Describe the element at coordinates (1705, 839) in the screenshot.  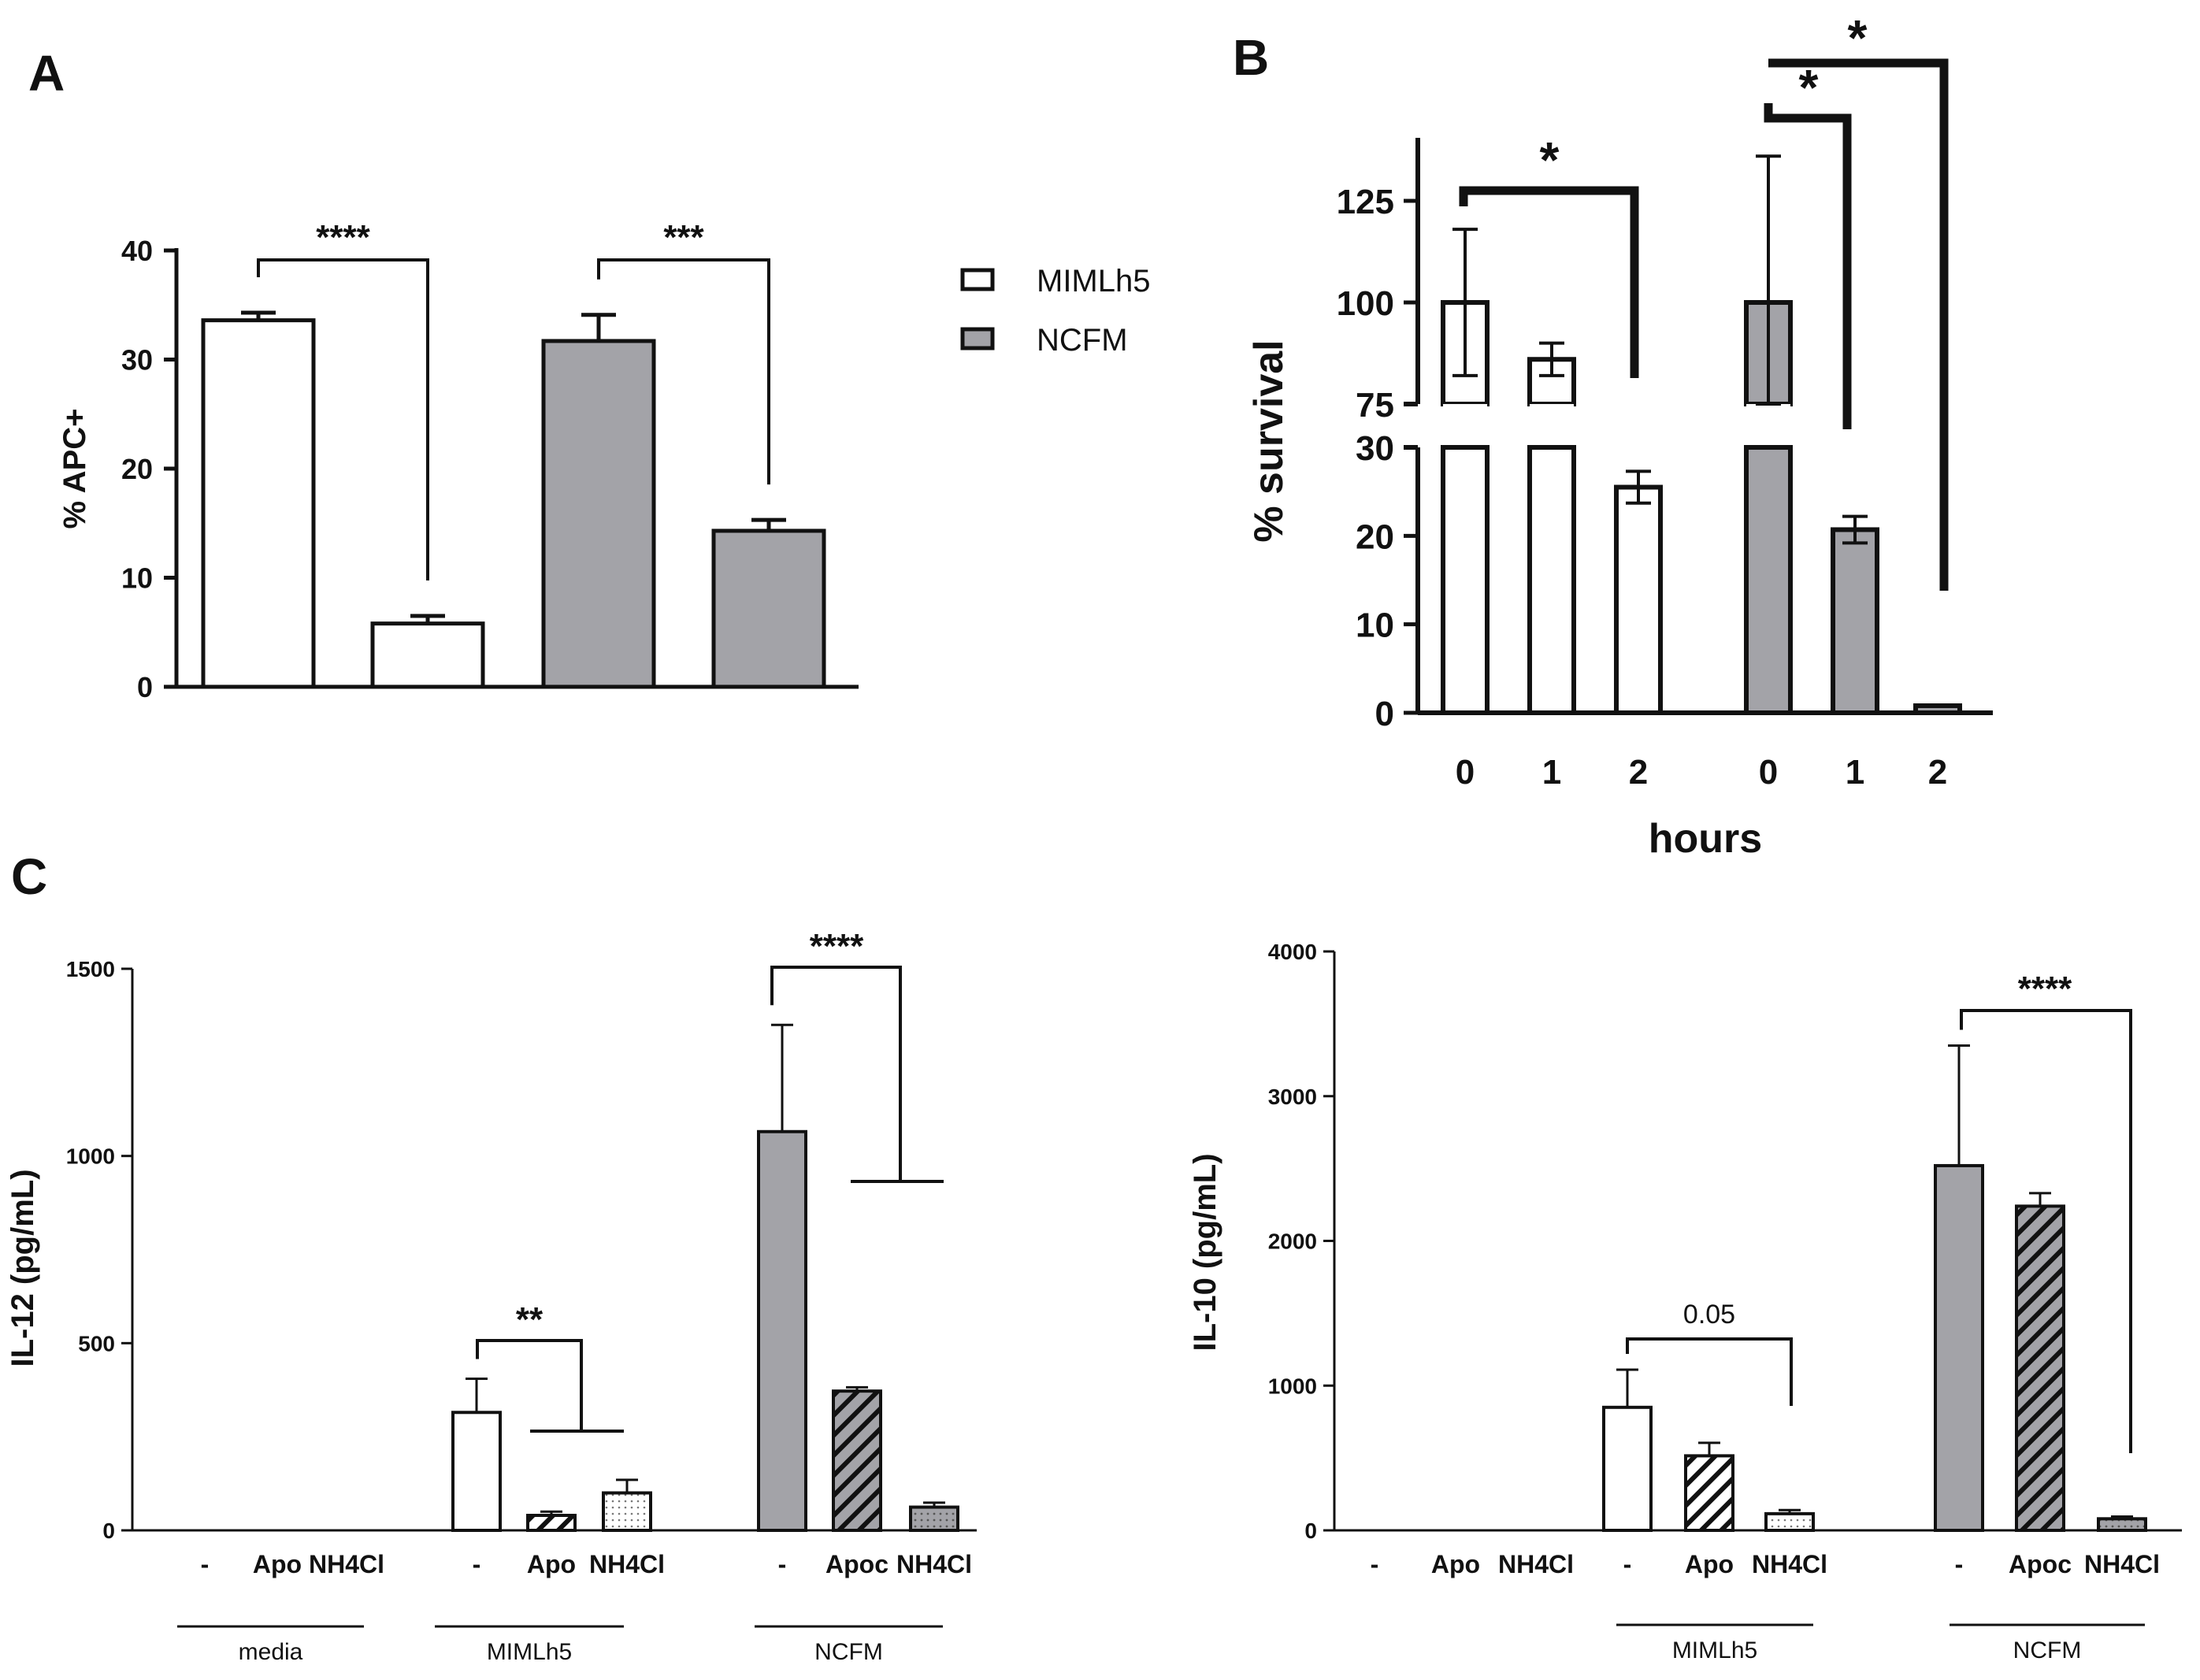
I see `x-axis-label: hours` at that location.